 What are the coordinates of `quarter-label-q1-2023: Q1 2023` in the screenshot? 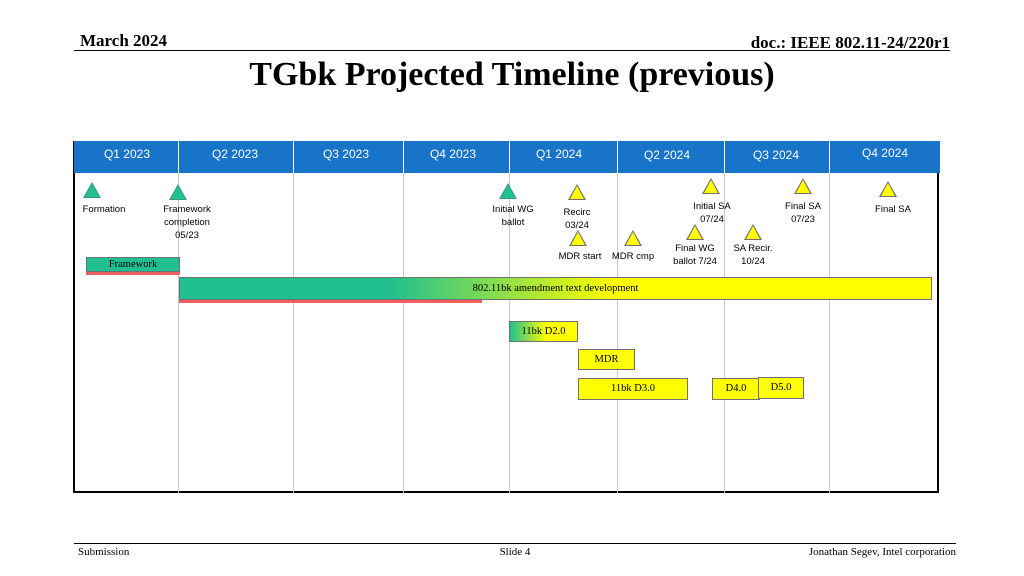 It's located at (127, 154).